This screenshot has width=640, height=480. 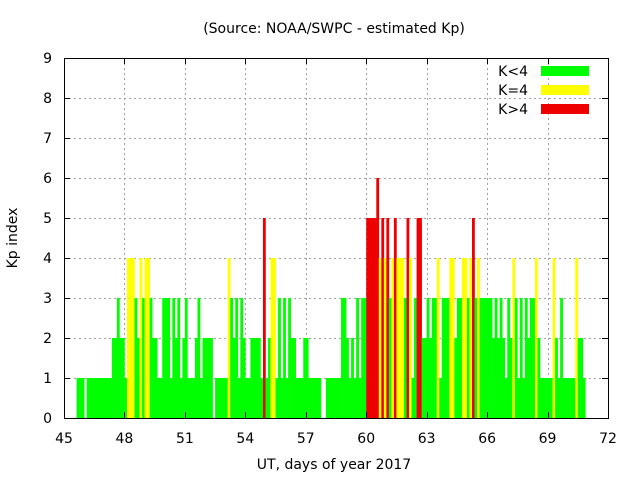 I want to click on x-tick-label: 45, so click(x=64, y=439).